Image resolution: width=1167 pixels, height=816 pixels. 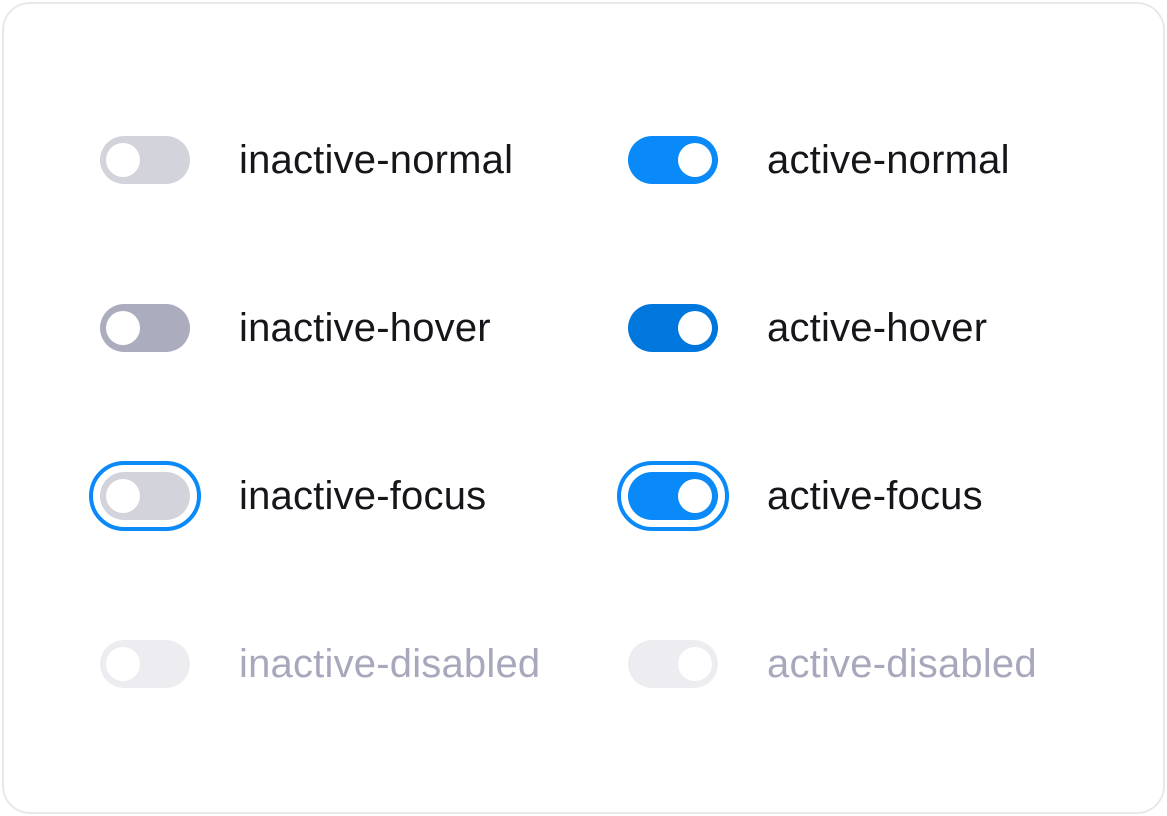 I want to click on toggle-active-hover: active-hover, so click(x=807, y=328).